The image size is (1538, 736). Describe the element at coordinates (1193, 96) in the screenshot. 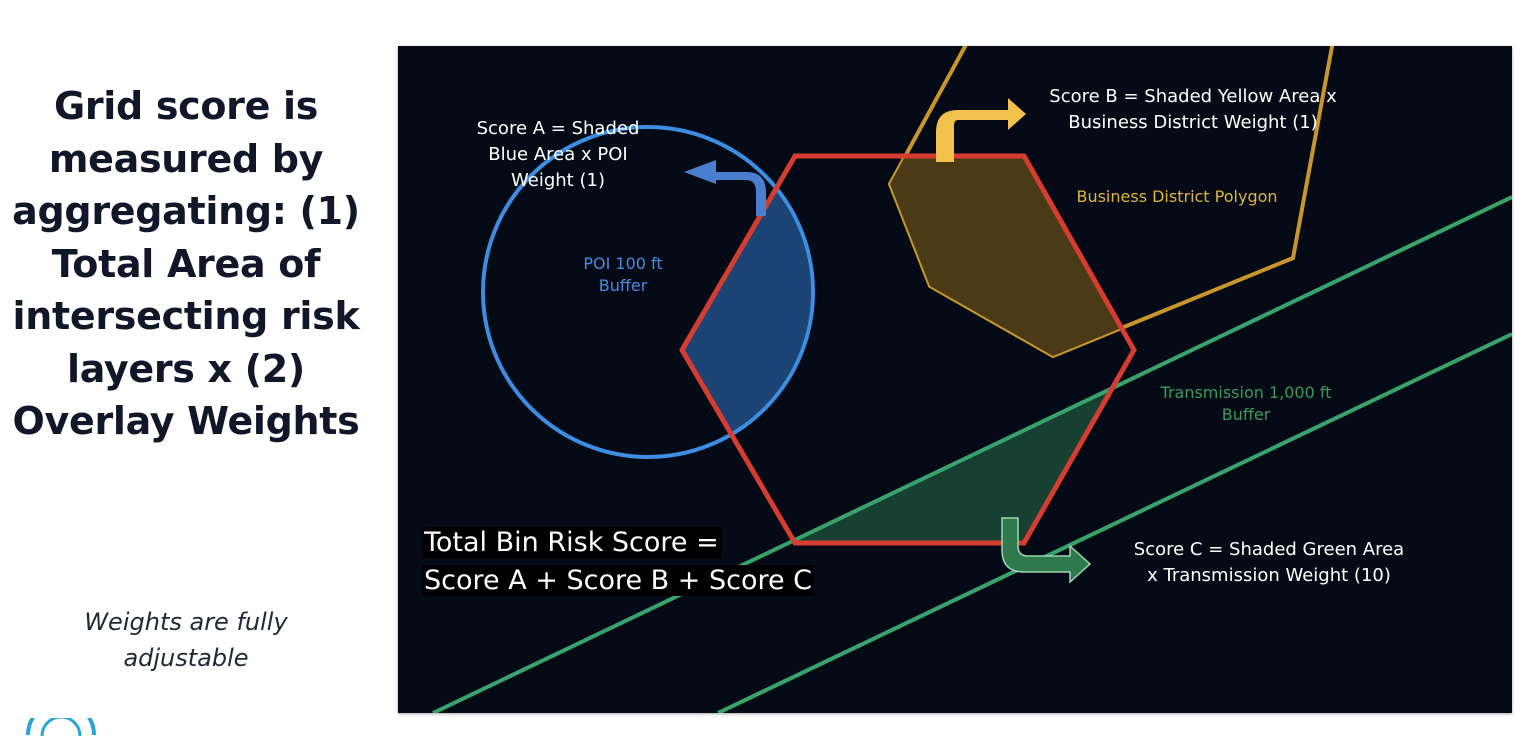

I see `score-b-line: Score B = Shaded Yellow Area x` at that location.